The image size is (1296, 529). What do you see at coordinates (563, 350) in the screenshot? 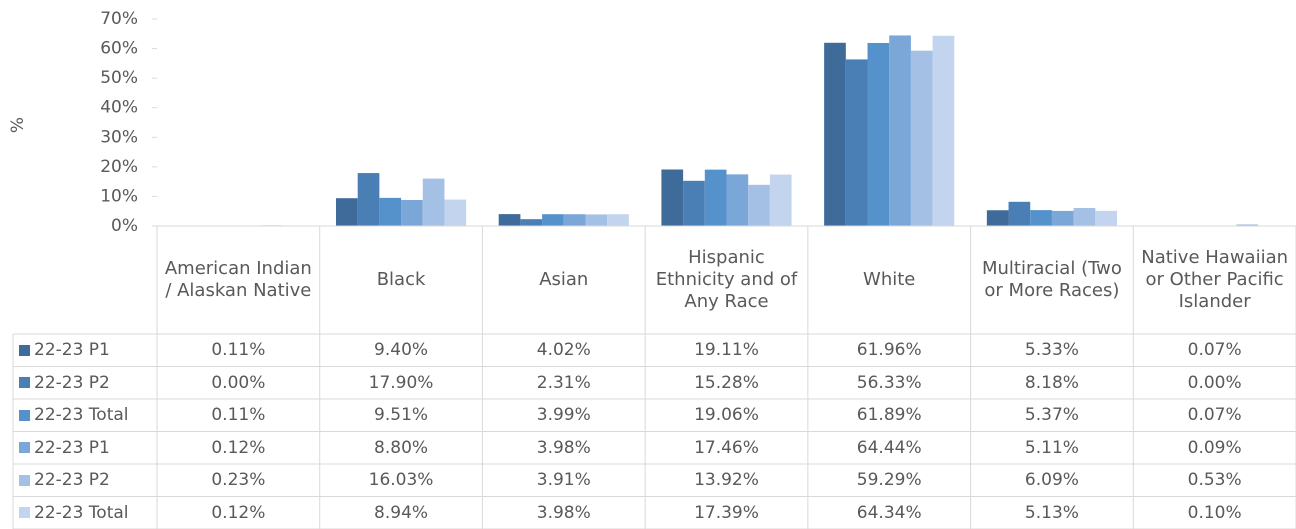
I see `table-value: 4.02%` at bounding box center [563, 350].